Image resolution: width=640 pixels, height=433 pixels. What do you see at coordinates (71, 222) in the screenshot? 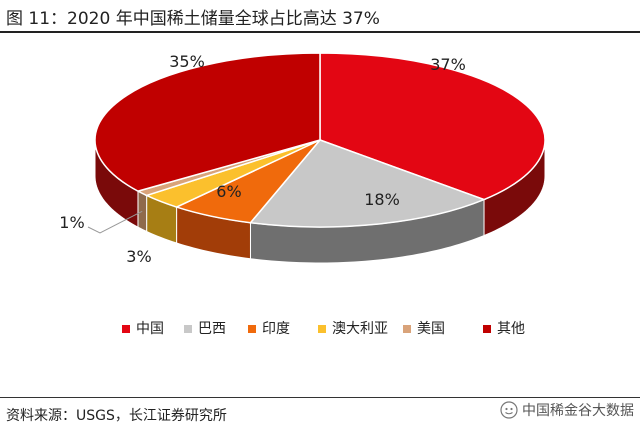
I see `data-label-4: 1%` at bounding box center [71, 222].